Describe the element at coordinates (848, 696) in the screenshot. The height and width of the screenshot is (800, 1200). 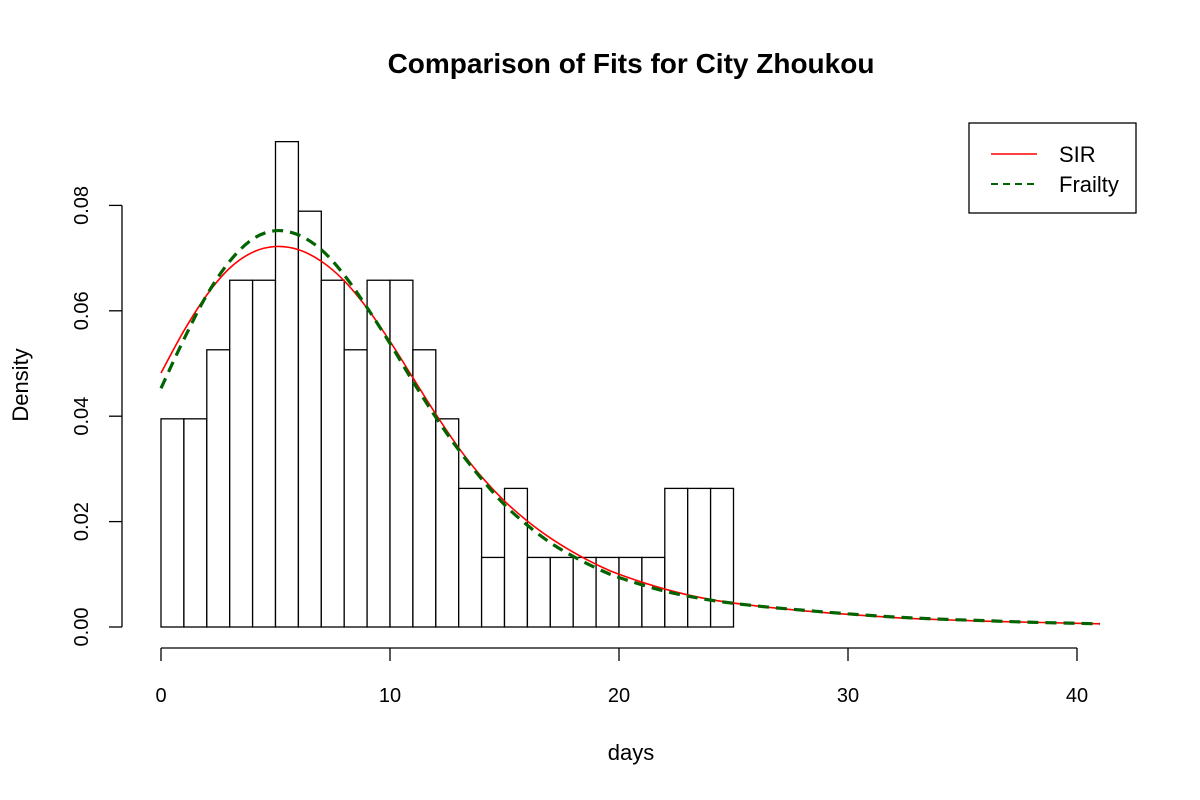
I see `x-tick-label: 30` at that location.